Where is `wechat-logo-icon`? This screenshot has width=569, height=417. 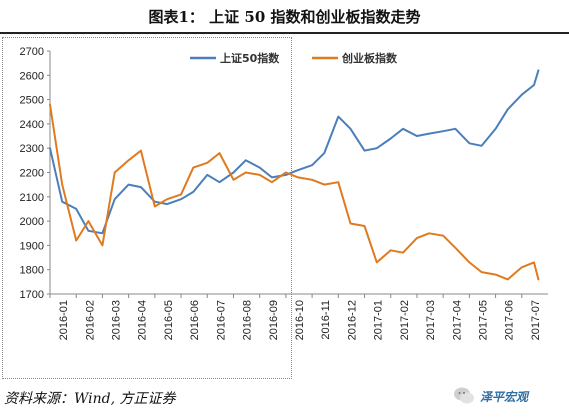
wechat-logo-icon is located at coordinates (464, 395).